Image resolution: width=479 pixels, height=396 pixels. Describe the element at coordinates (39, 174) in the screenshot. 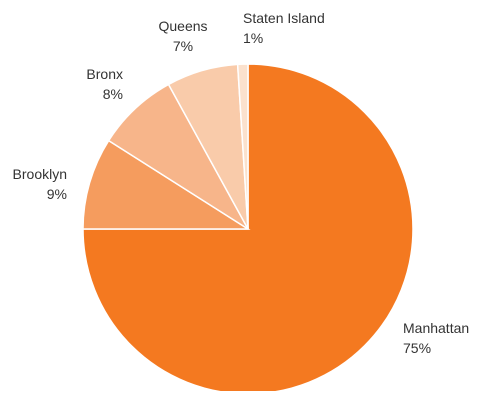

I see `slice-name-brooklyn: Brooklyn` at that location.